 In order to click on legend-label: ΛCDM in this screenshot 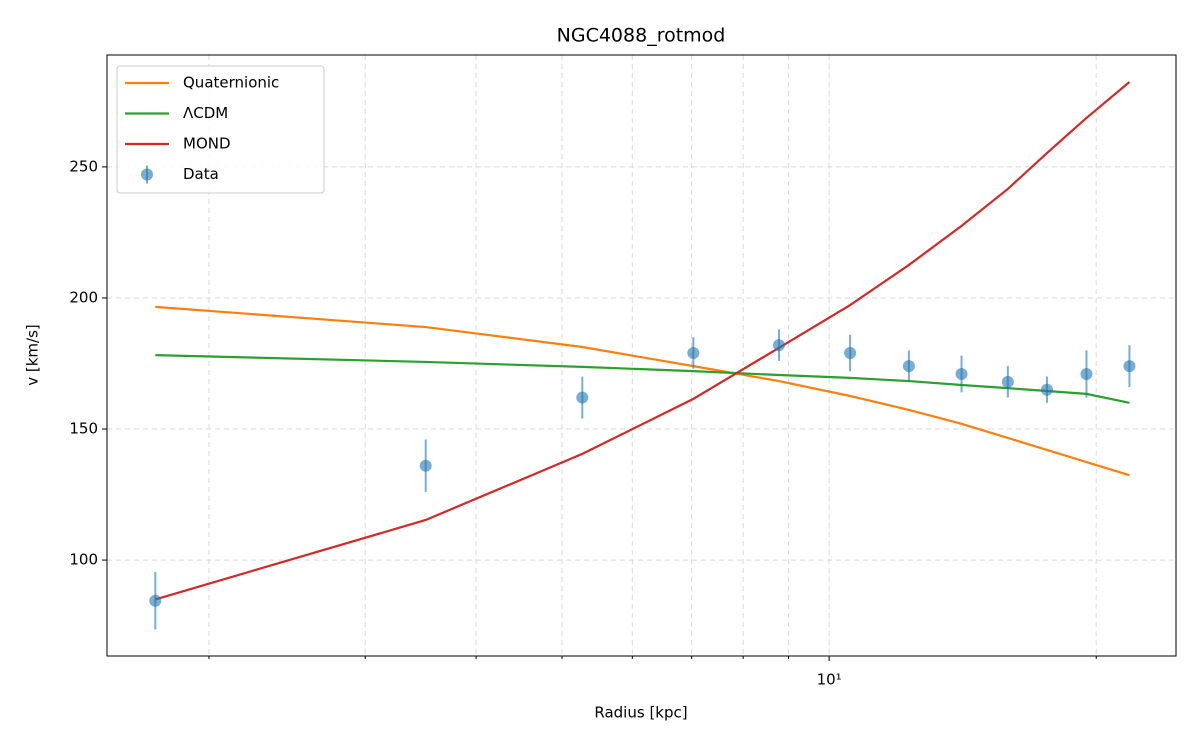, I will do `click(205, 113)`.